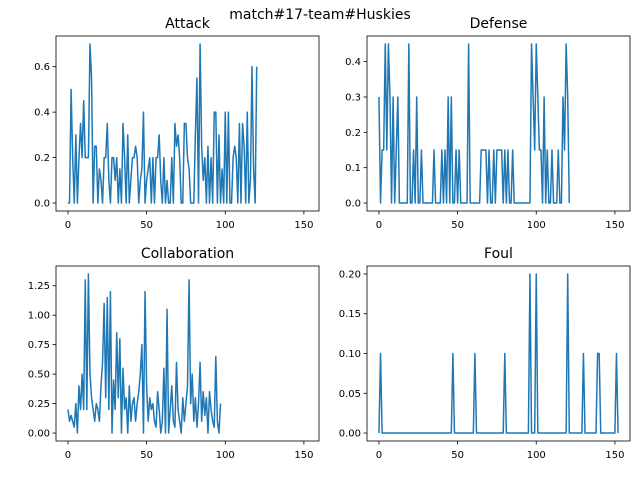 The height and width of the screenshot is (480, 640). What do you see at coordinates (39, 404) in the screenshot?
I see `y-tick-label: 0.25` at bounding box center [39, 404].